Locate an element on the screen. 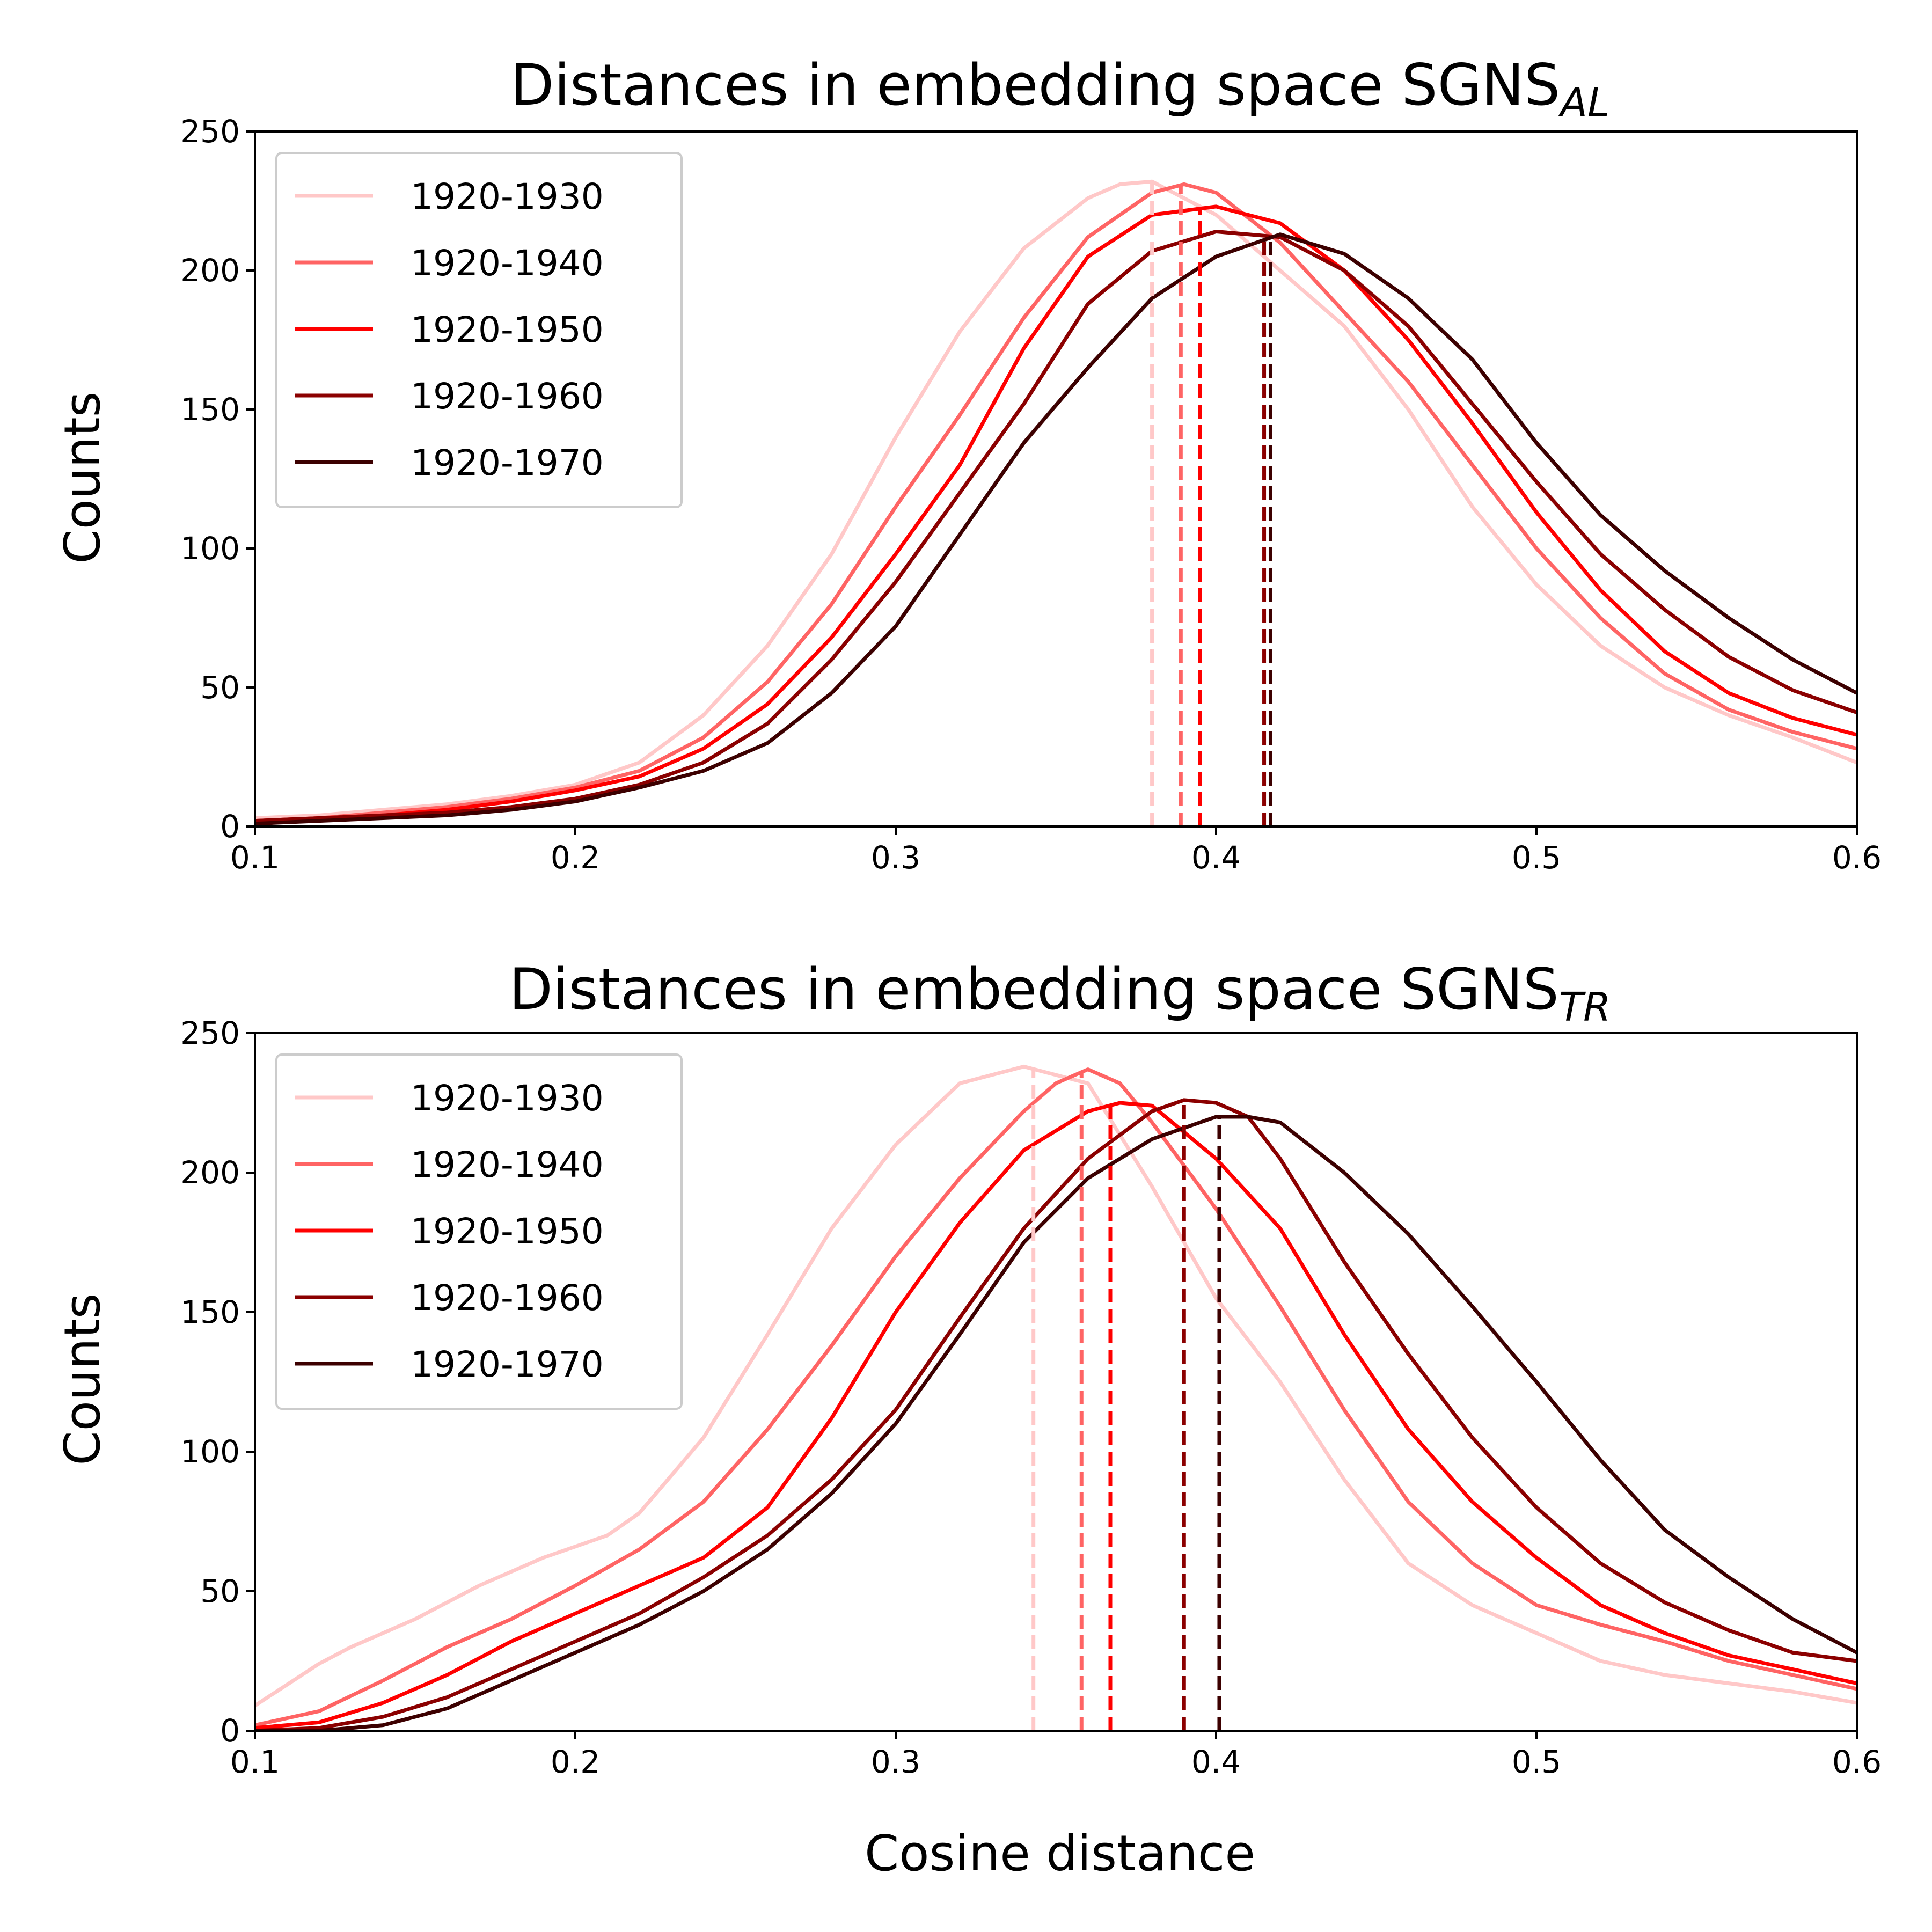 Image resolution: width=1932 pixels, height=1932 pixels. chart-top-y-axis-label: Counts is located at coordinates (82, 477).